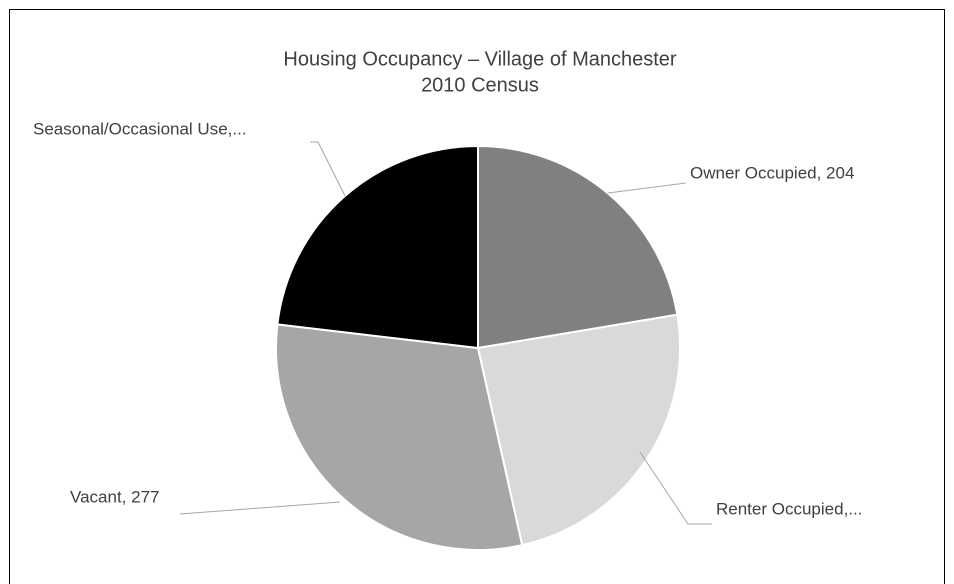 The image size is (954, 584). I want to click on data-label: Owner Occupied, 204, so click(772, 172).